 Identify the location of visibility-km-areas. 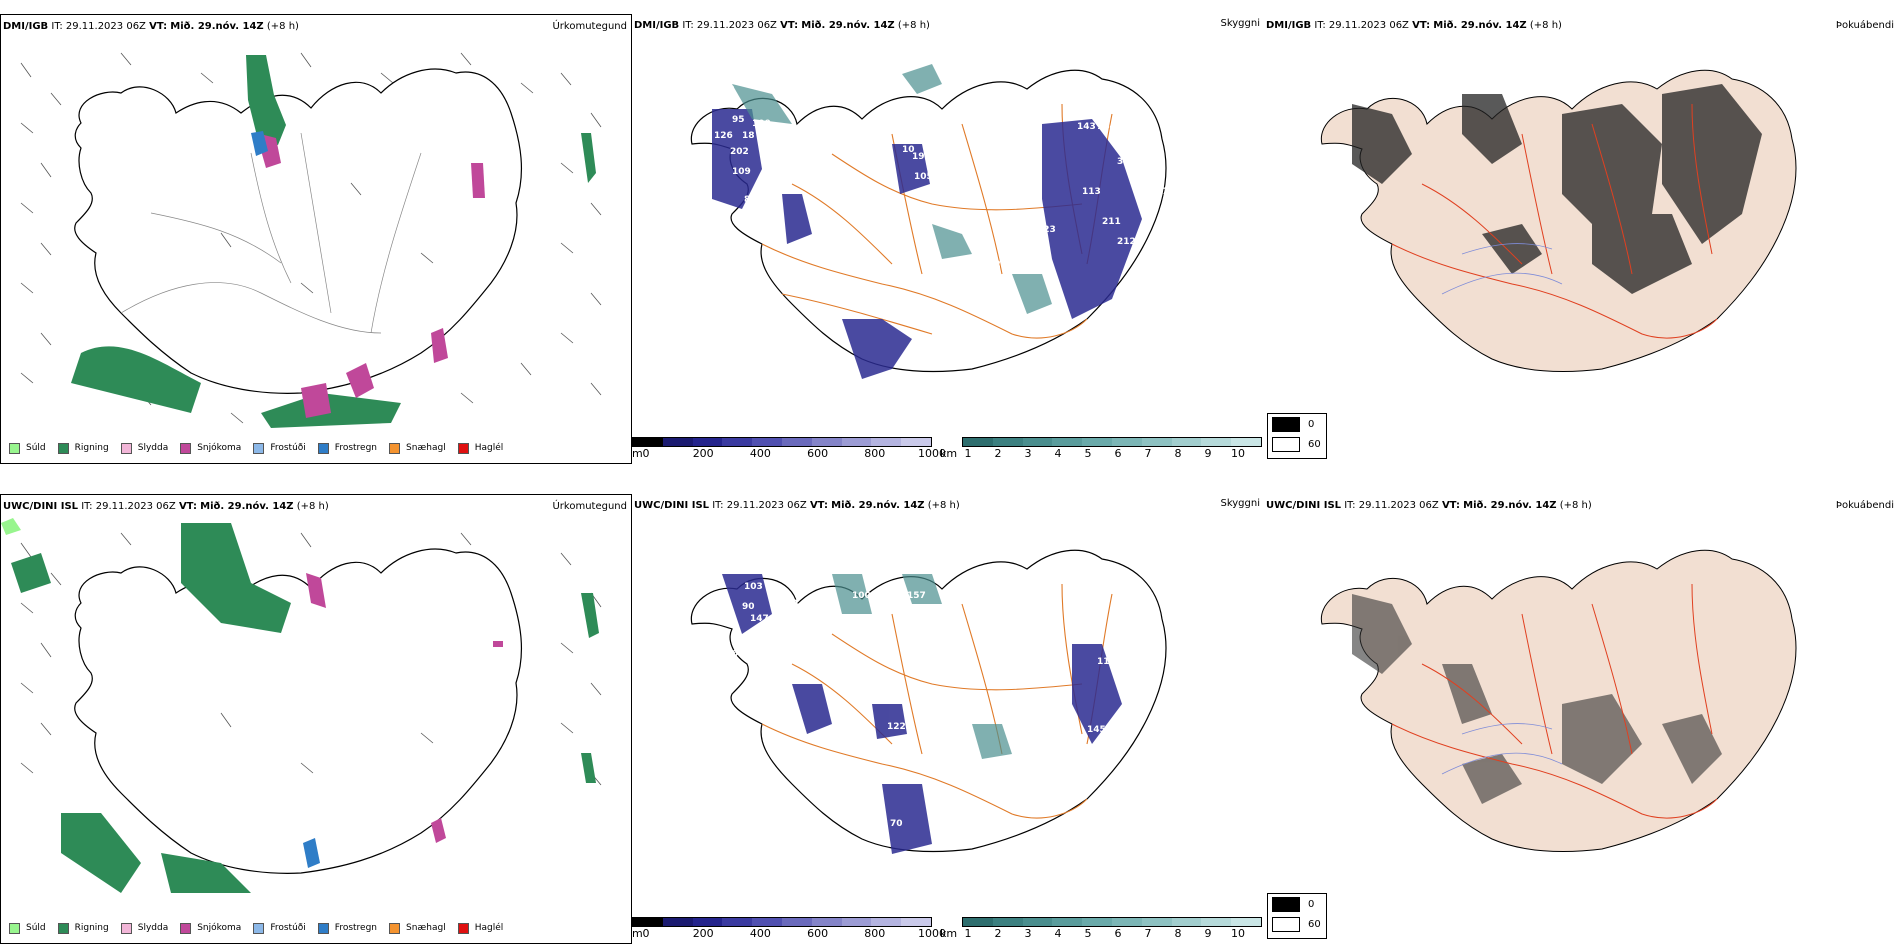
(892, 189).